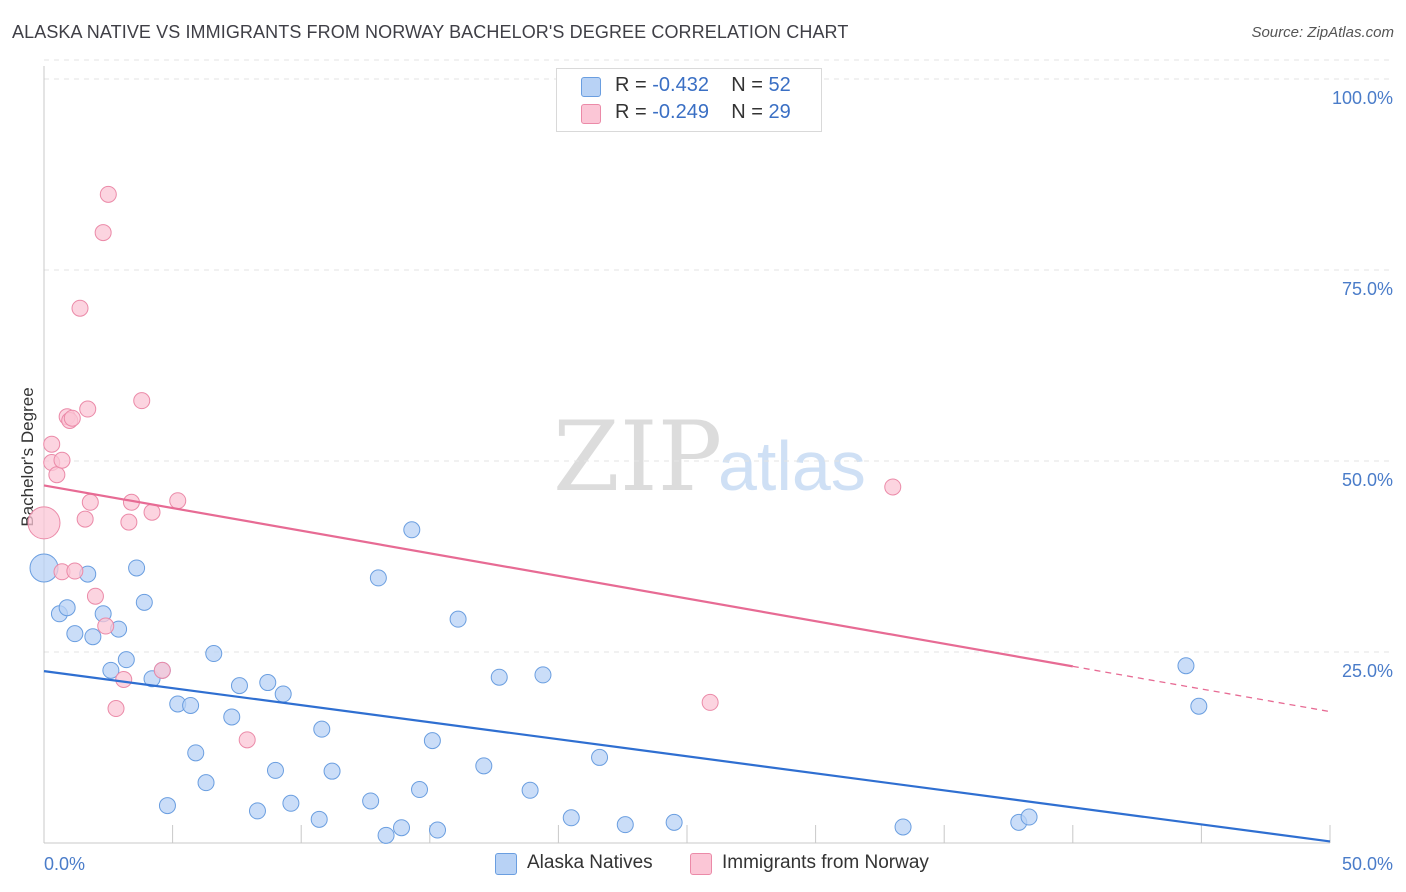  Describe the element at coordinates (825, 862) in the screenshot. I see `immigrants-norway-legend-label: Immigrants from Norway` at that location.